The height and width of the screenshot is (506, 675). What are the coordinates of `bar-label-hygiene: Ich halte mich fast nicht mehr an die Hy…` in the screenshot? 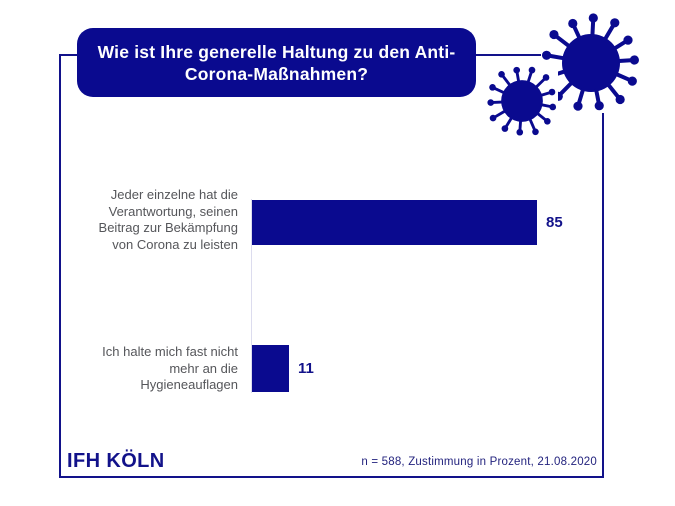 It's located at (170, 368).